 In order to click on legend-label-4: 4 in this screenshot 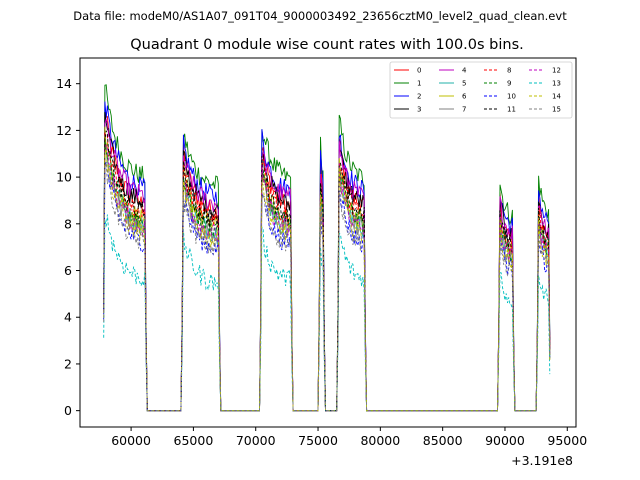, I will do `click(464, 71)`.